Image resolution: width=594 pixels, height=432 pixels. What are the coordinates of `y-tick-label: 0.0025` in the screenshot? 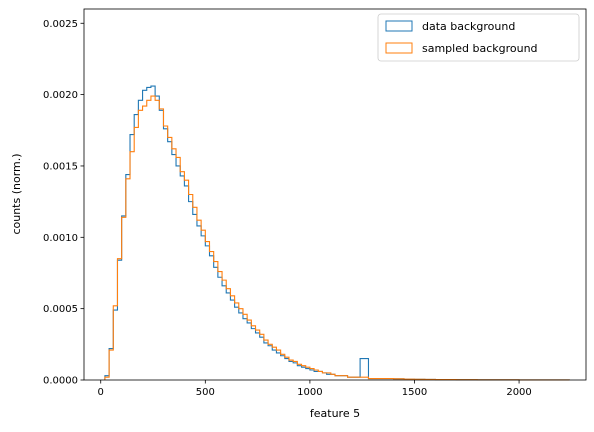 It's located at (60, 24).